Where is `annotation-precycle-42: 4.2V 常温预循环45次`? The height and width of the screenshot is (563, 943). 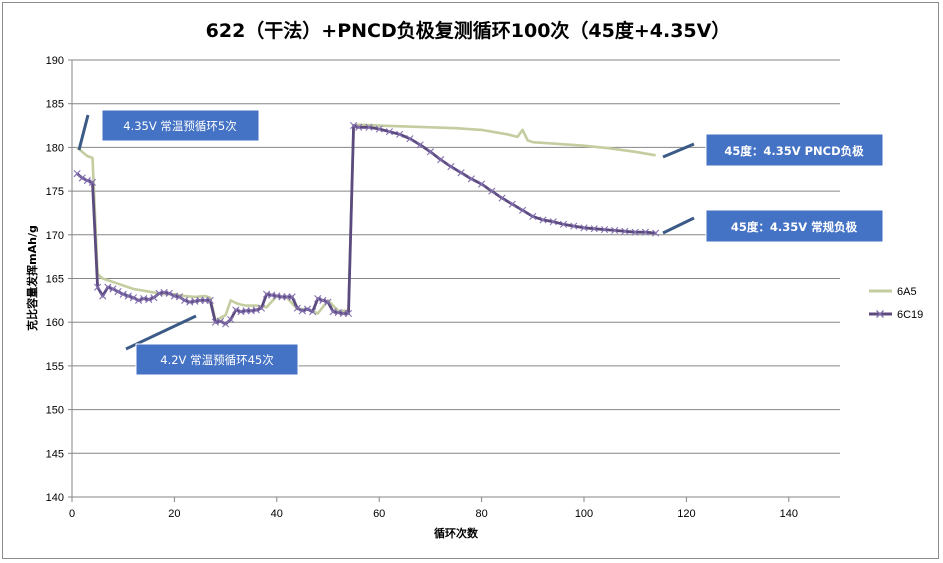
annotation-precycle-42: 4.2V 常温预循环45次 is located at coordinates (212, 345).